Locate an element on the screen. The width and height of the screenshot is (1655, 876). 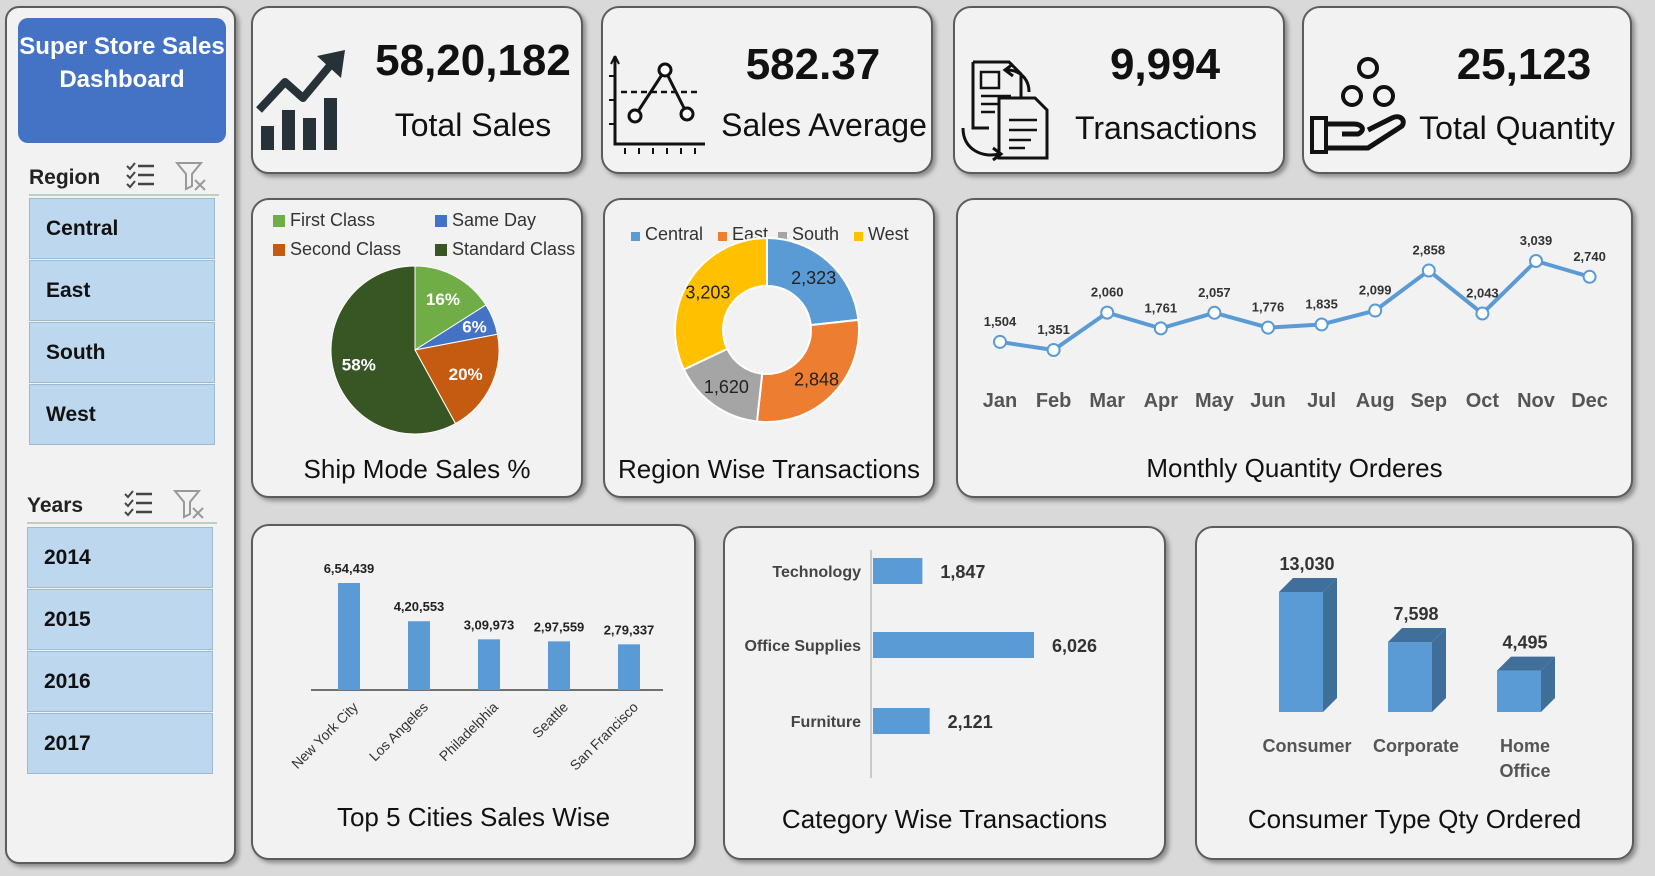
kpi-label: Total Quantity is located at coordinates (1517, 128).